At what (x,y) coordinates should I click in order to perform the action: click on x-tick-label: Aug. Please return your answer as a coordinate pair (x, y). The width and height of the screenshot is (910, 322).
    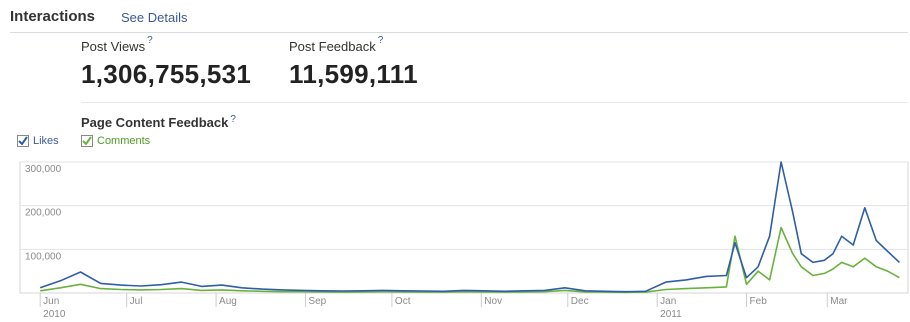
    Looking at the image, I should click on (228, 301).